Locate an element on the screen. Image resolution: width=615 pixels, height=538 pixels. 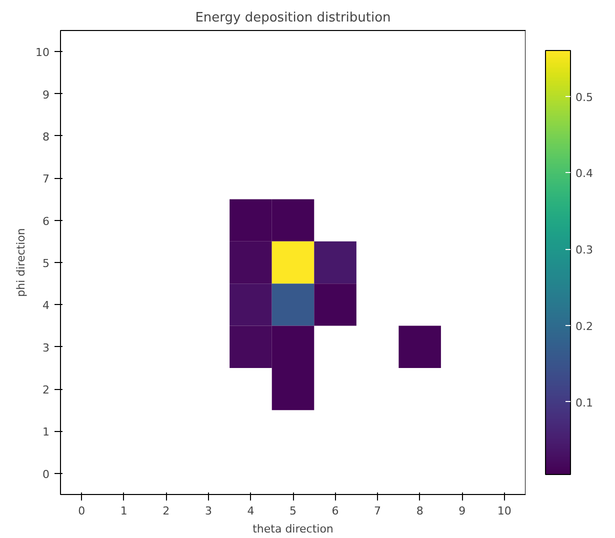
x-tick-label: 6 is located at coordinates (335, 511).